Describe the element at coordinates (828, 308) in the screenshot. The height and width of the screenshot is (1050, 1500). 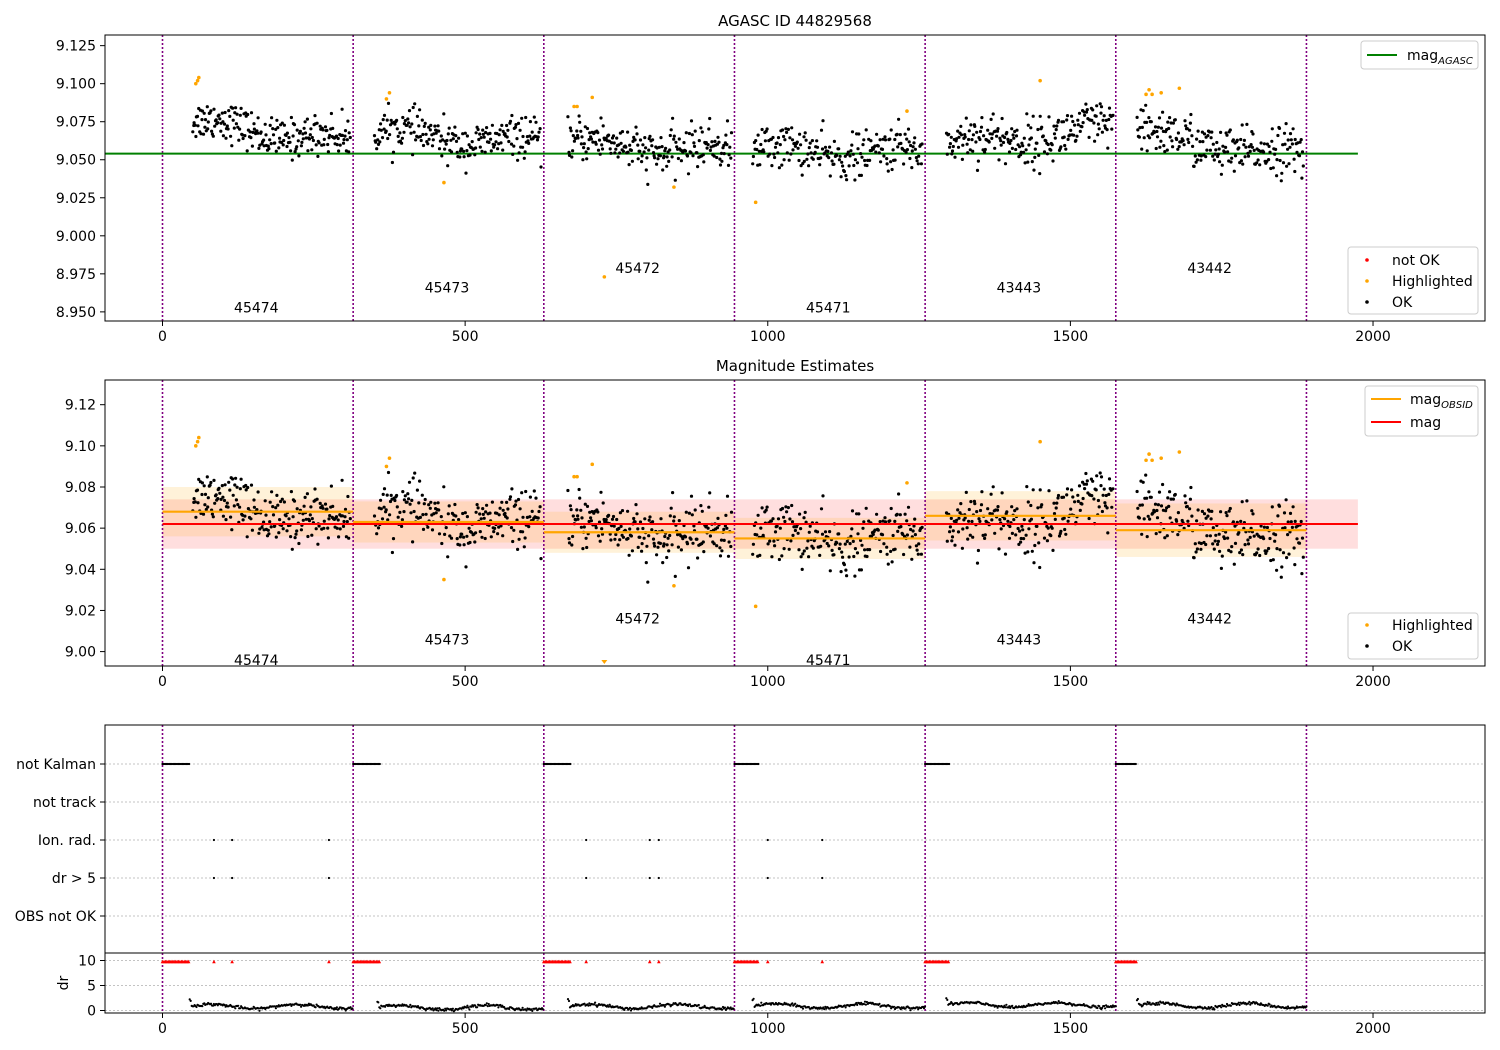
I see `agasc-obsid-label-45471: 45471` at that location.